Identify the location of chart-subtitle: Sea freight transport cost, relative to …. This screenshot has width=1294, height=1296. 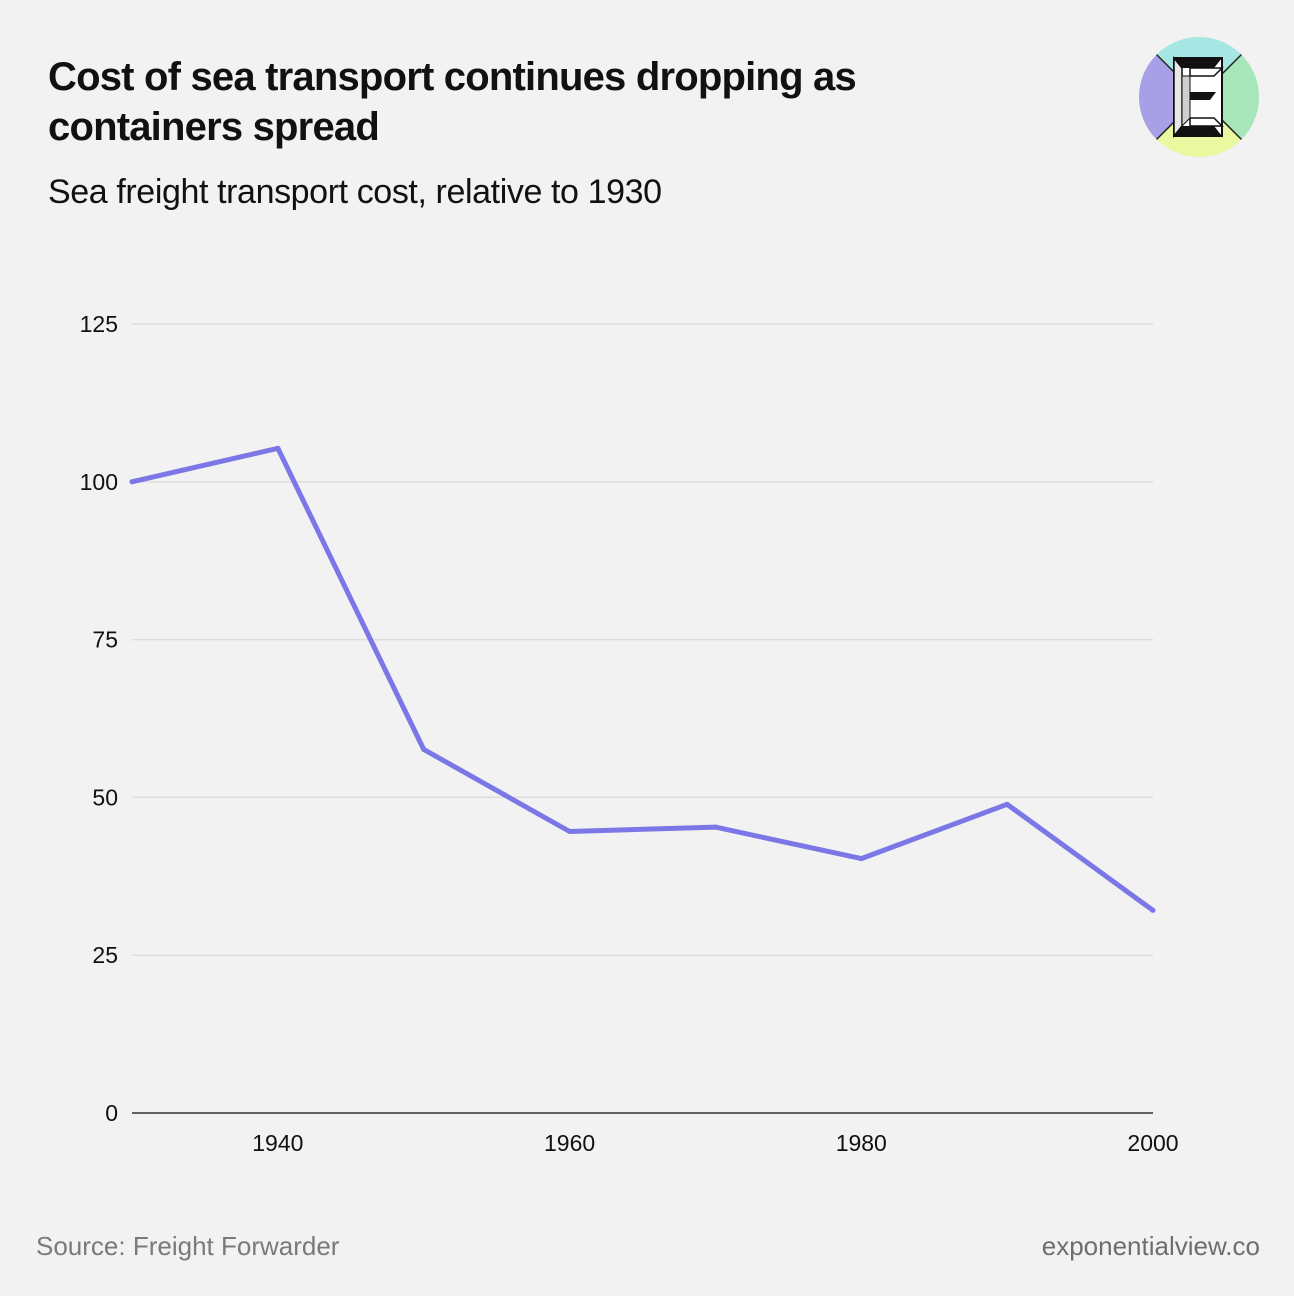
(355, 192).